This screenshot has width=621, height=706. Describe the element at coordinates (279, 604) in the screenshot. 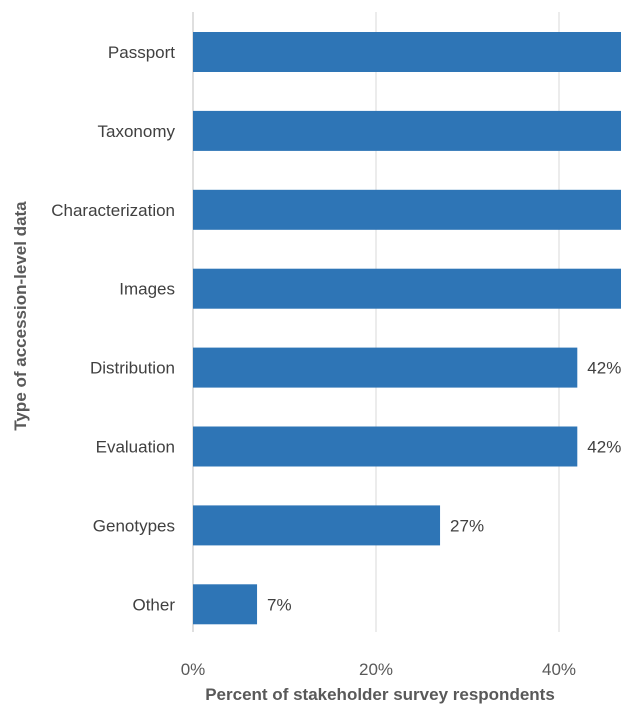

I see `value-label: 7%` at that location.